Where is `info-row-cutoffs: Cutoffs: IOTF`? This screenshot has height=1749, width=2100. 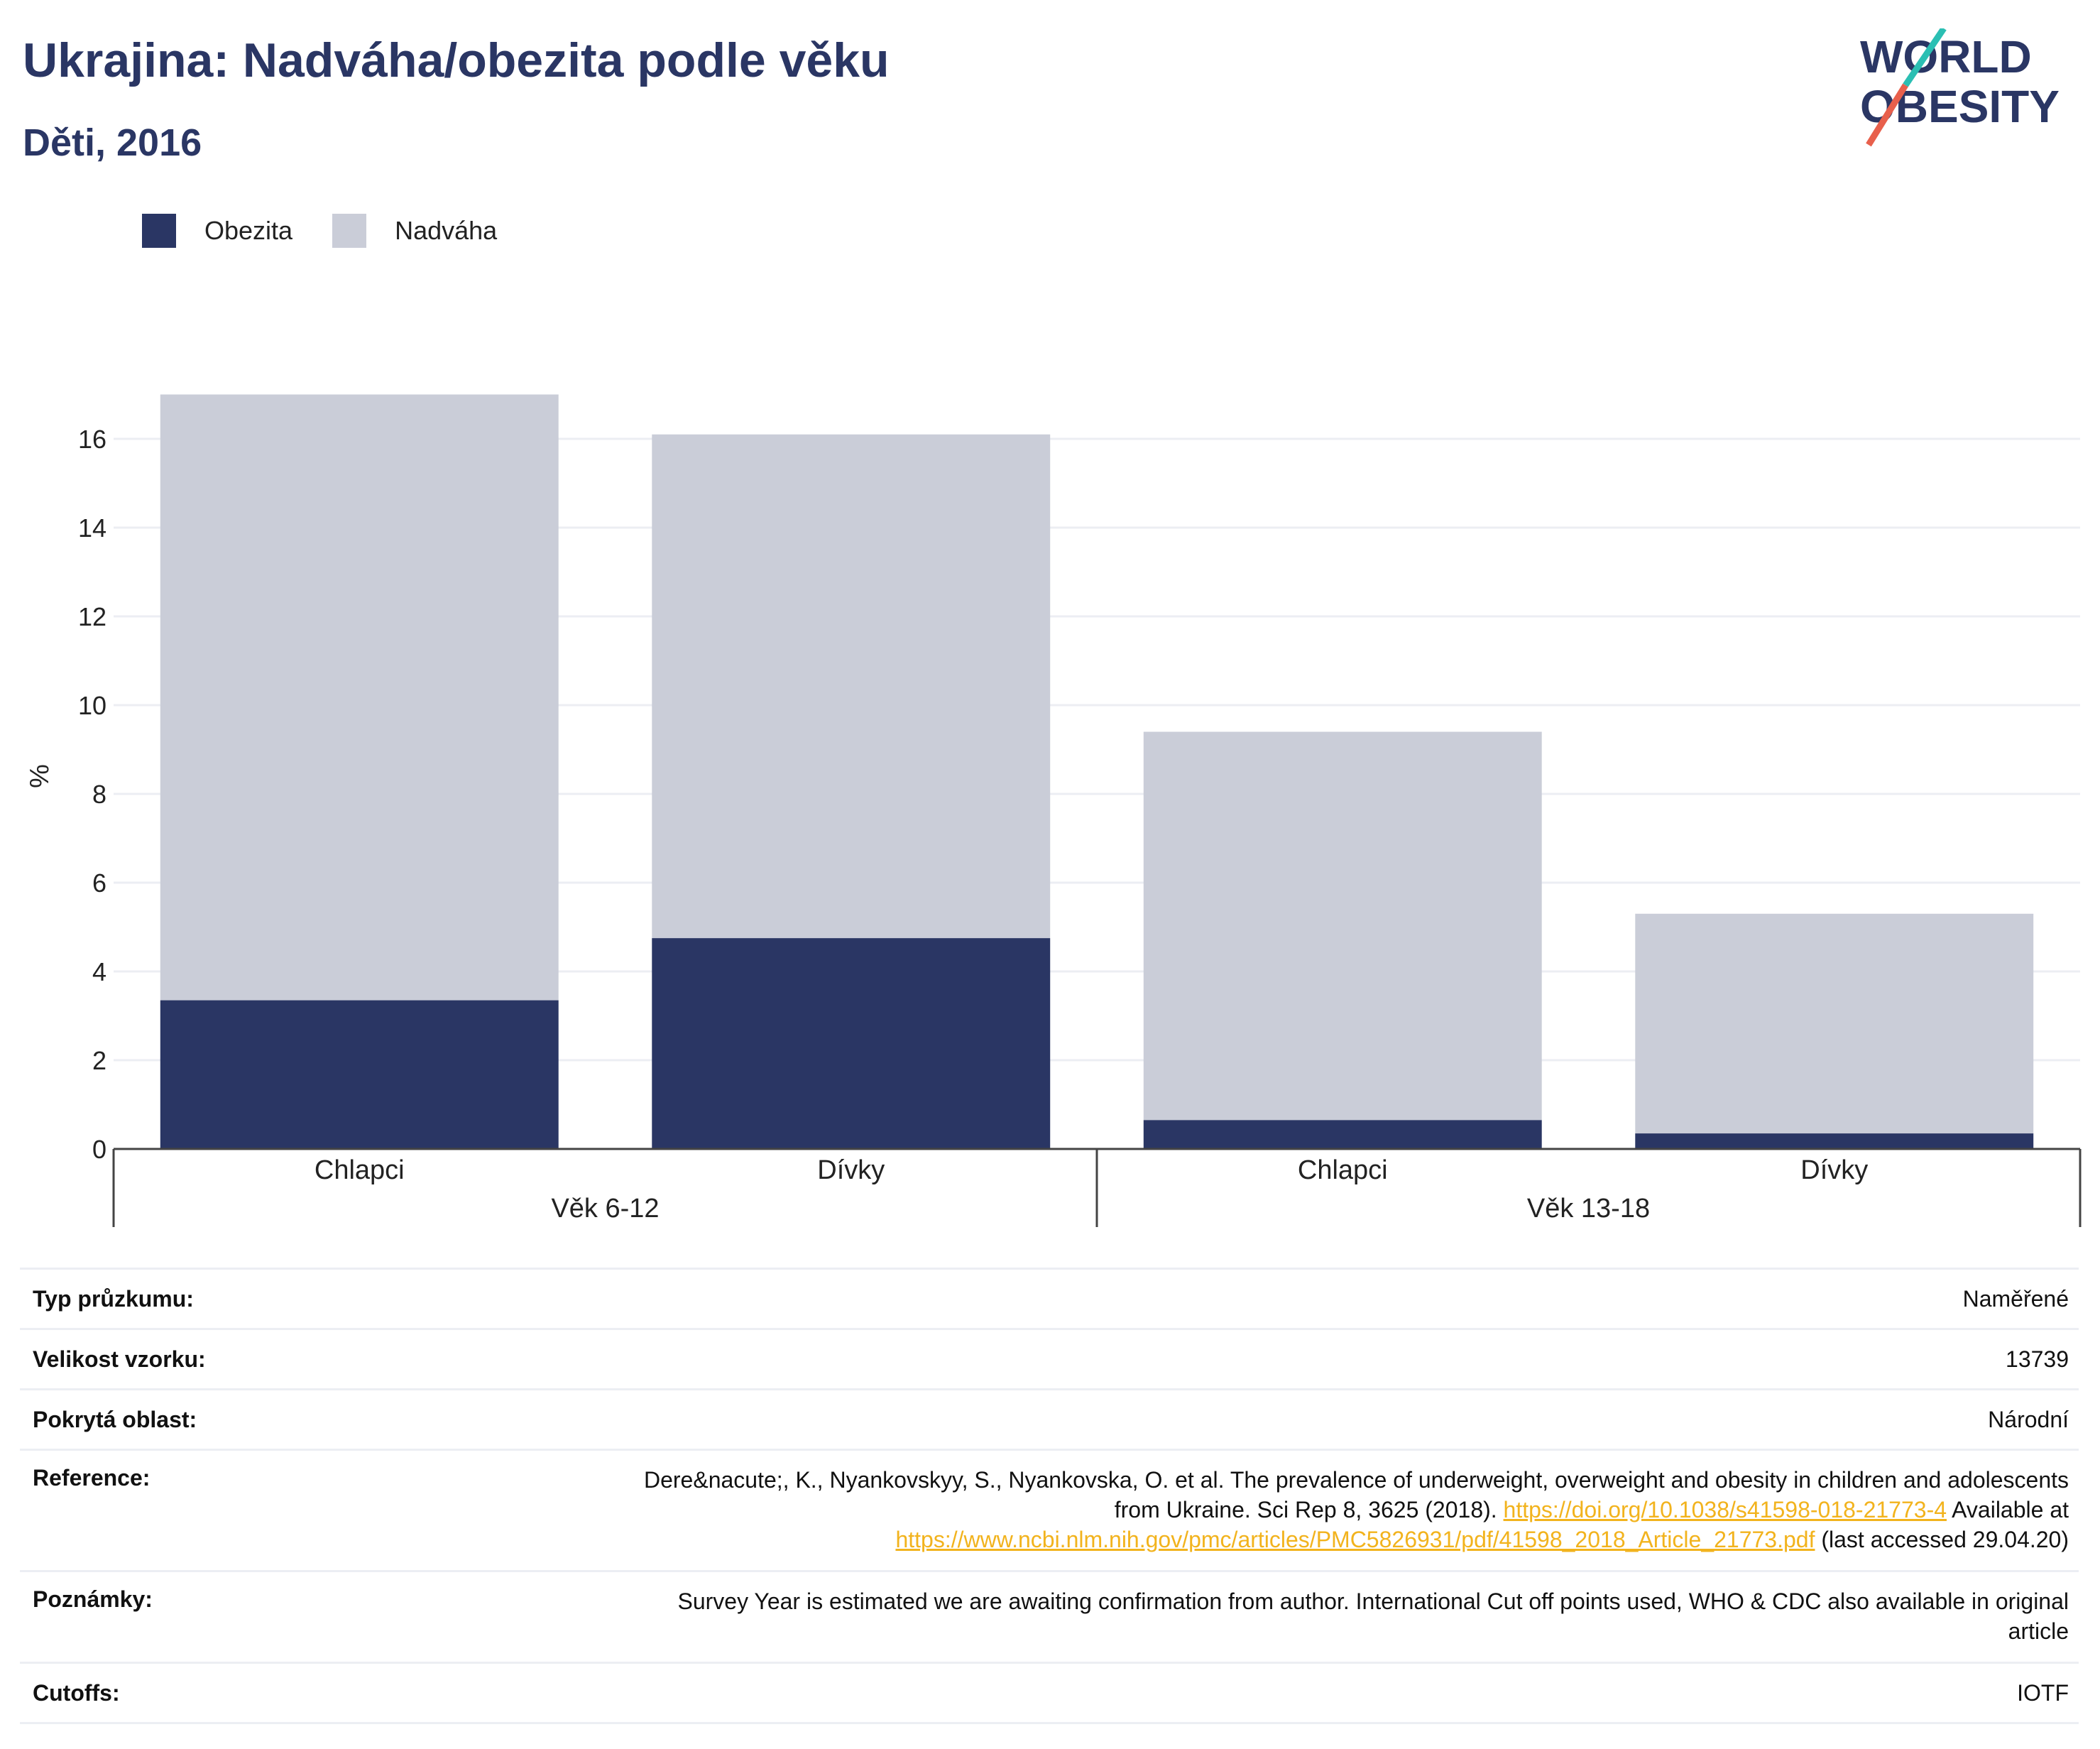 info-row-cutoffs: Cutoffs: IOTF is located at coordinates (1049, 1693).